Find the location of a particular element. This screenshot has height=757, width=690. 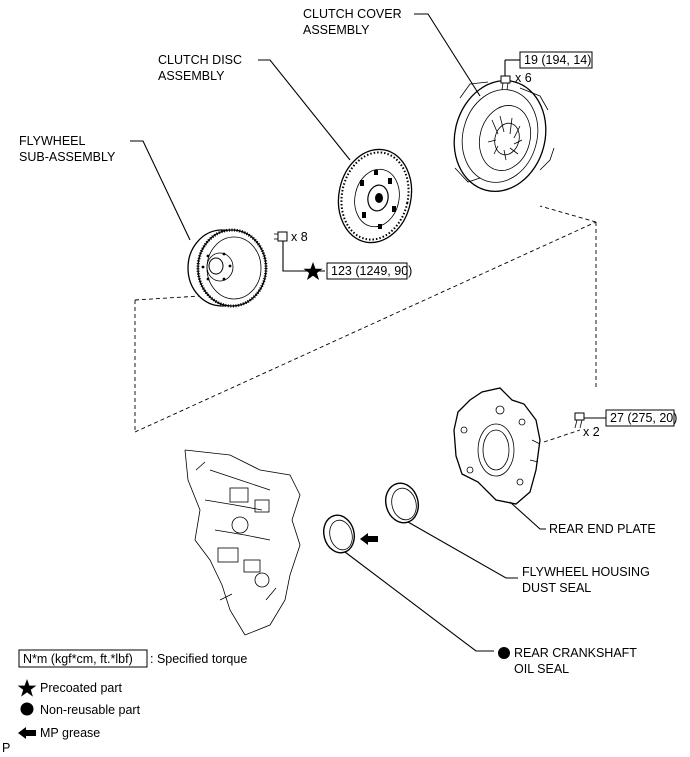

clutch-cover-label-line1: CLUTCH COVER is located at coordinates (352, 14).